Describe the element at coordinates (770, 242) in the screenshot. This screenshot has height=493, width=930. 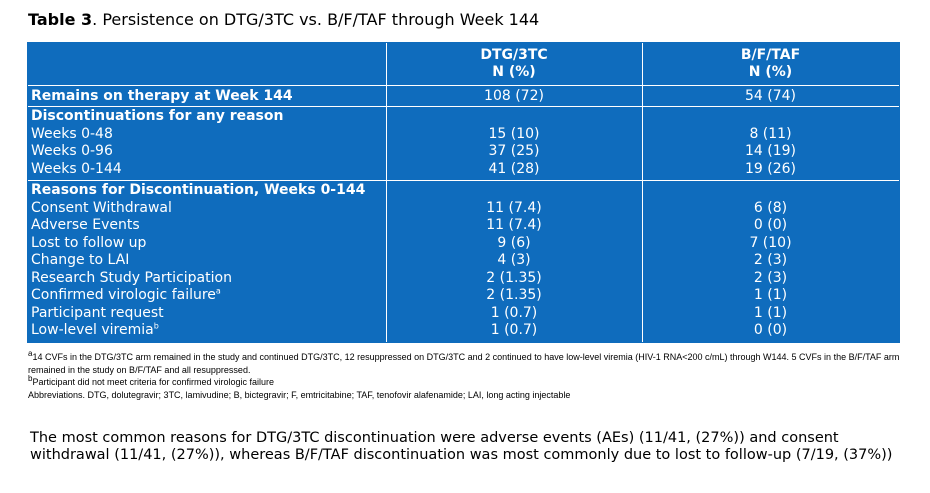
I see `row-bft-value: 7 (10)` at that location.